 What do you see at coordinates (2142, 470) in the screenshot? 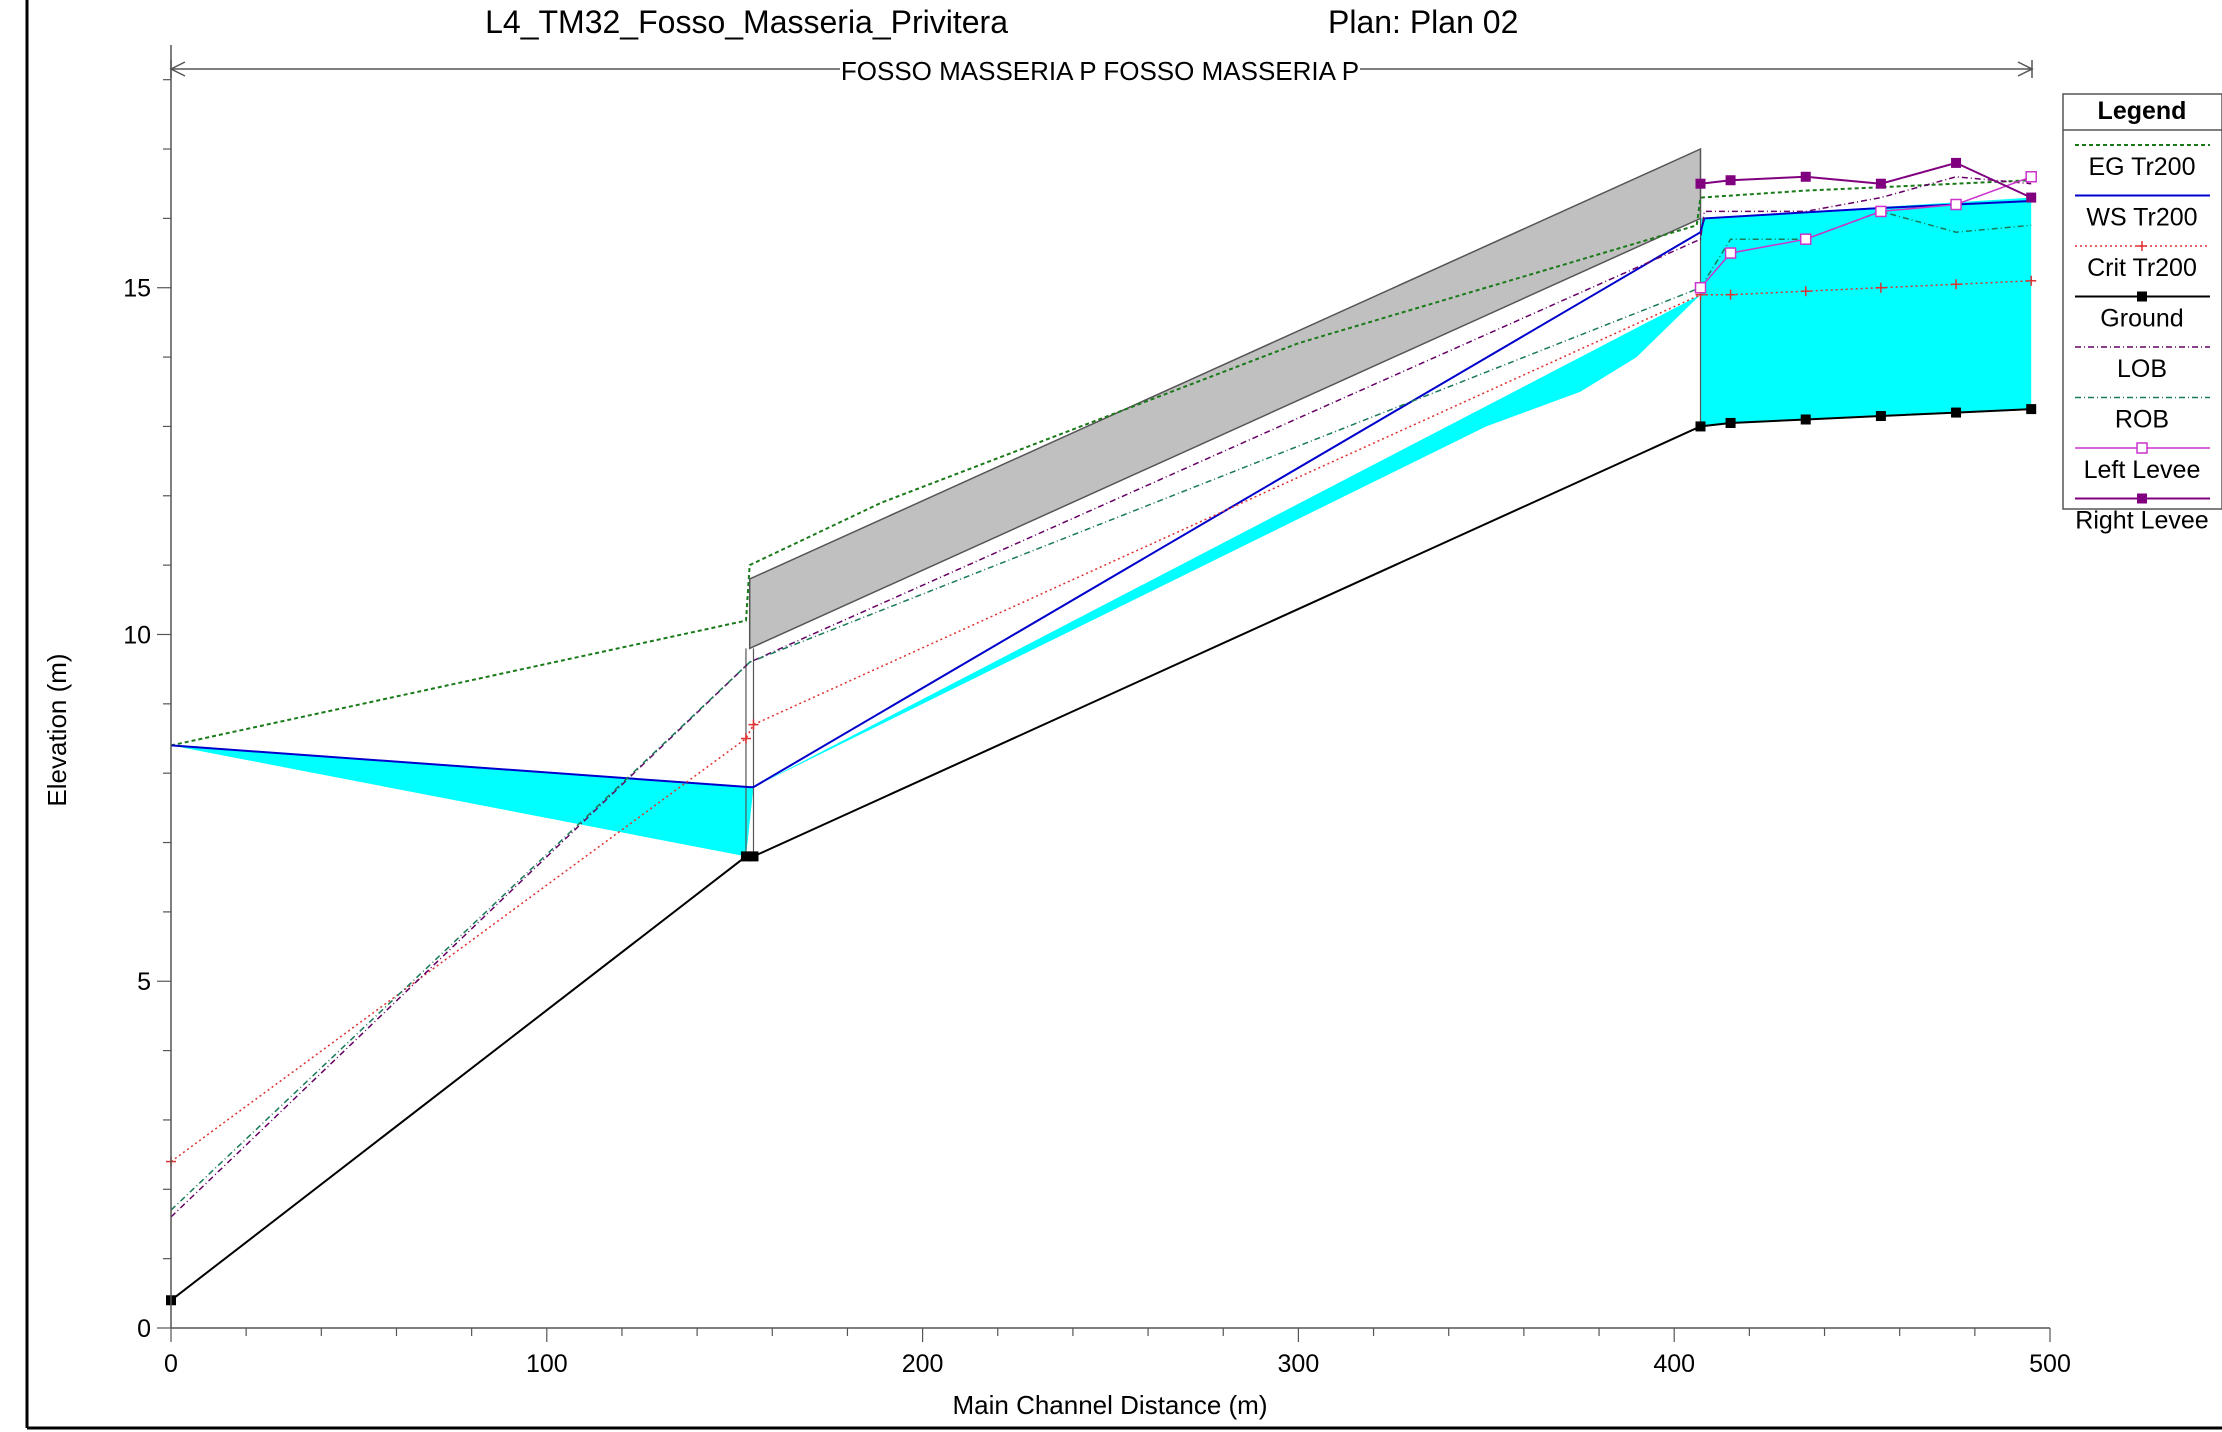
I see `legend-label-left-levee: Left Levee` at bounding box center [2142, 470].